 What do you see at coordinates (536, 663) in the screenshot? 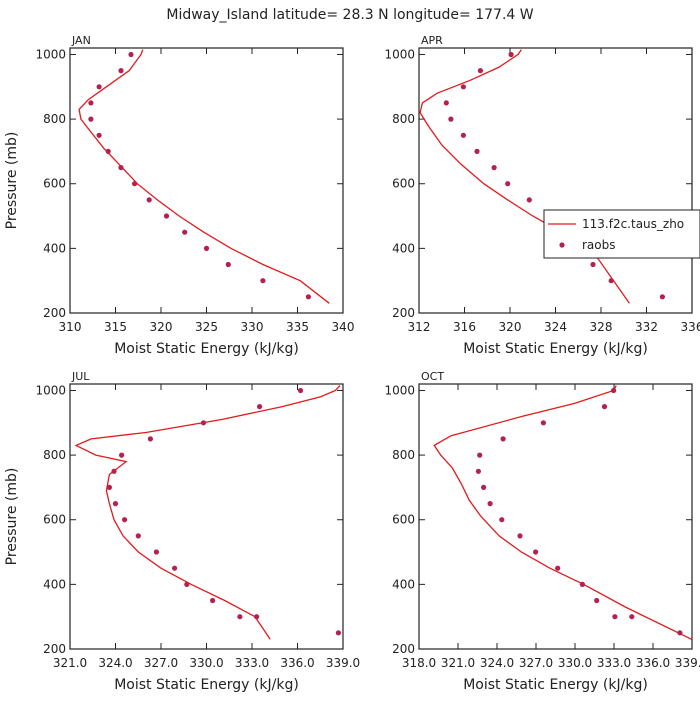
I see `x-tick-label: 327.0` at bounding box center [536, 663].